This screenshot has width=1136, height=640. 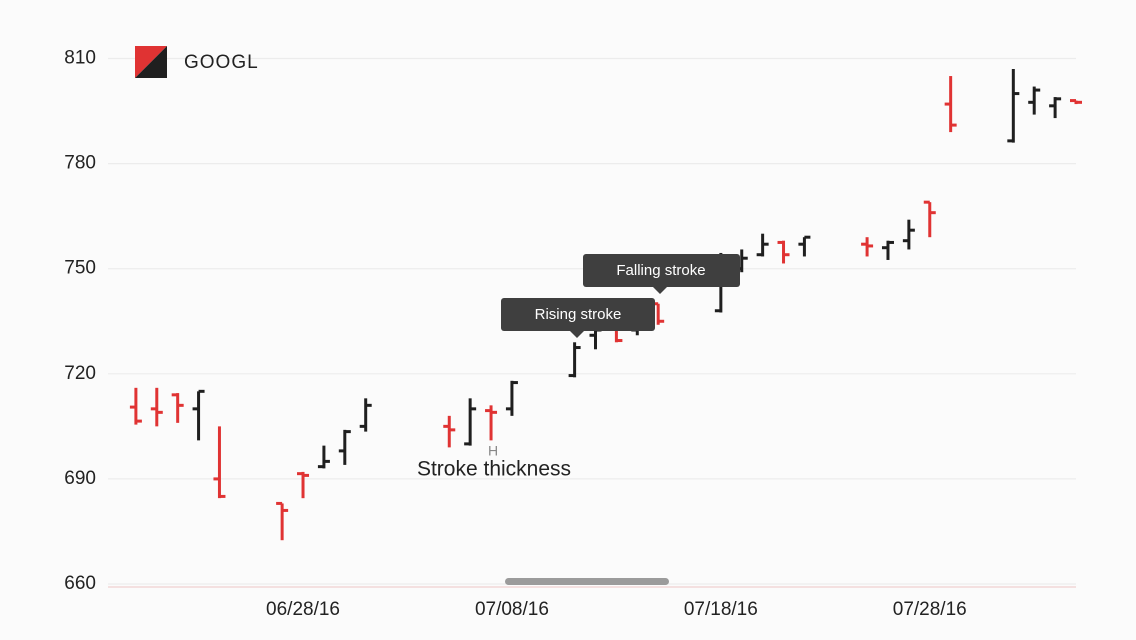 What do you see at coordinates (493, 451) in the screenshot?
I see `annotation-marker: H` at bounding box center [493, 451].